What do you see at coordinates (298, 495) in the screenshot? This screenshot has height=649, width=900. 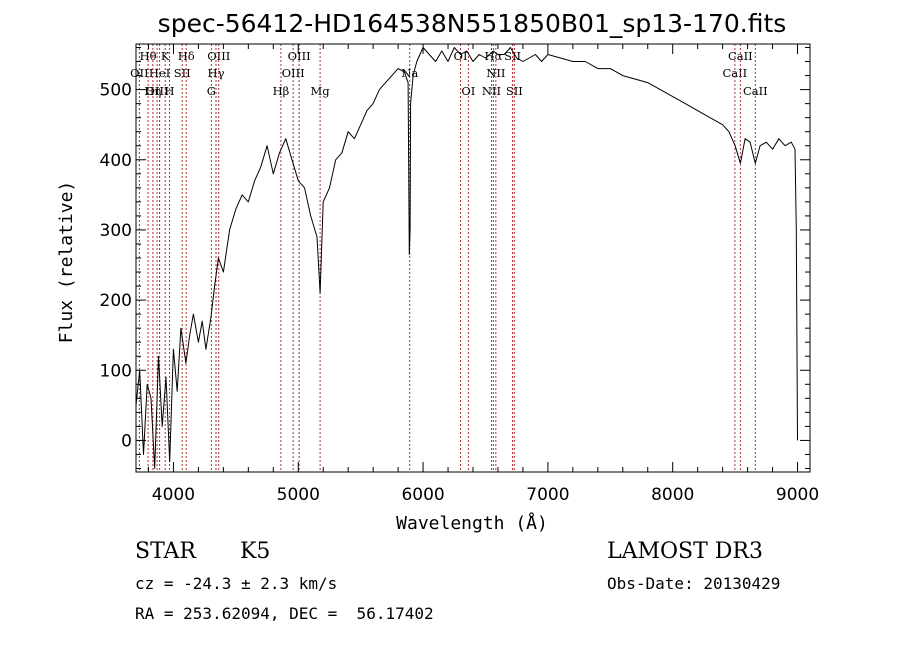 I see `x-tick-label-1: 5000` at bounding box center [298, 495].